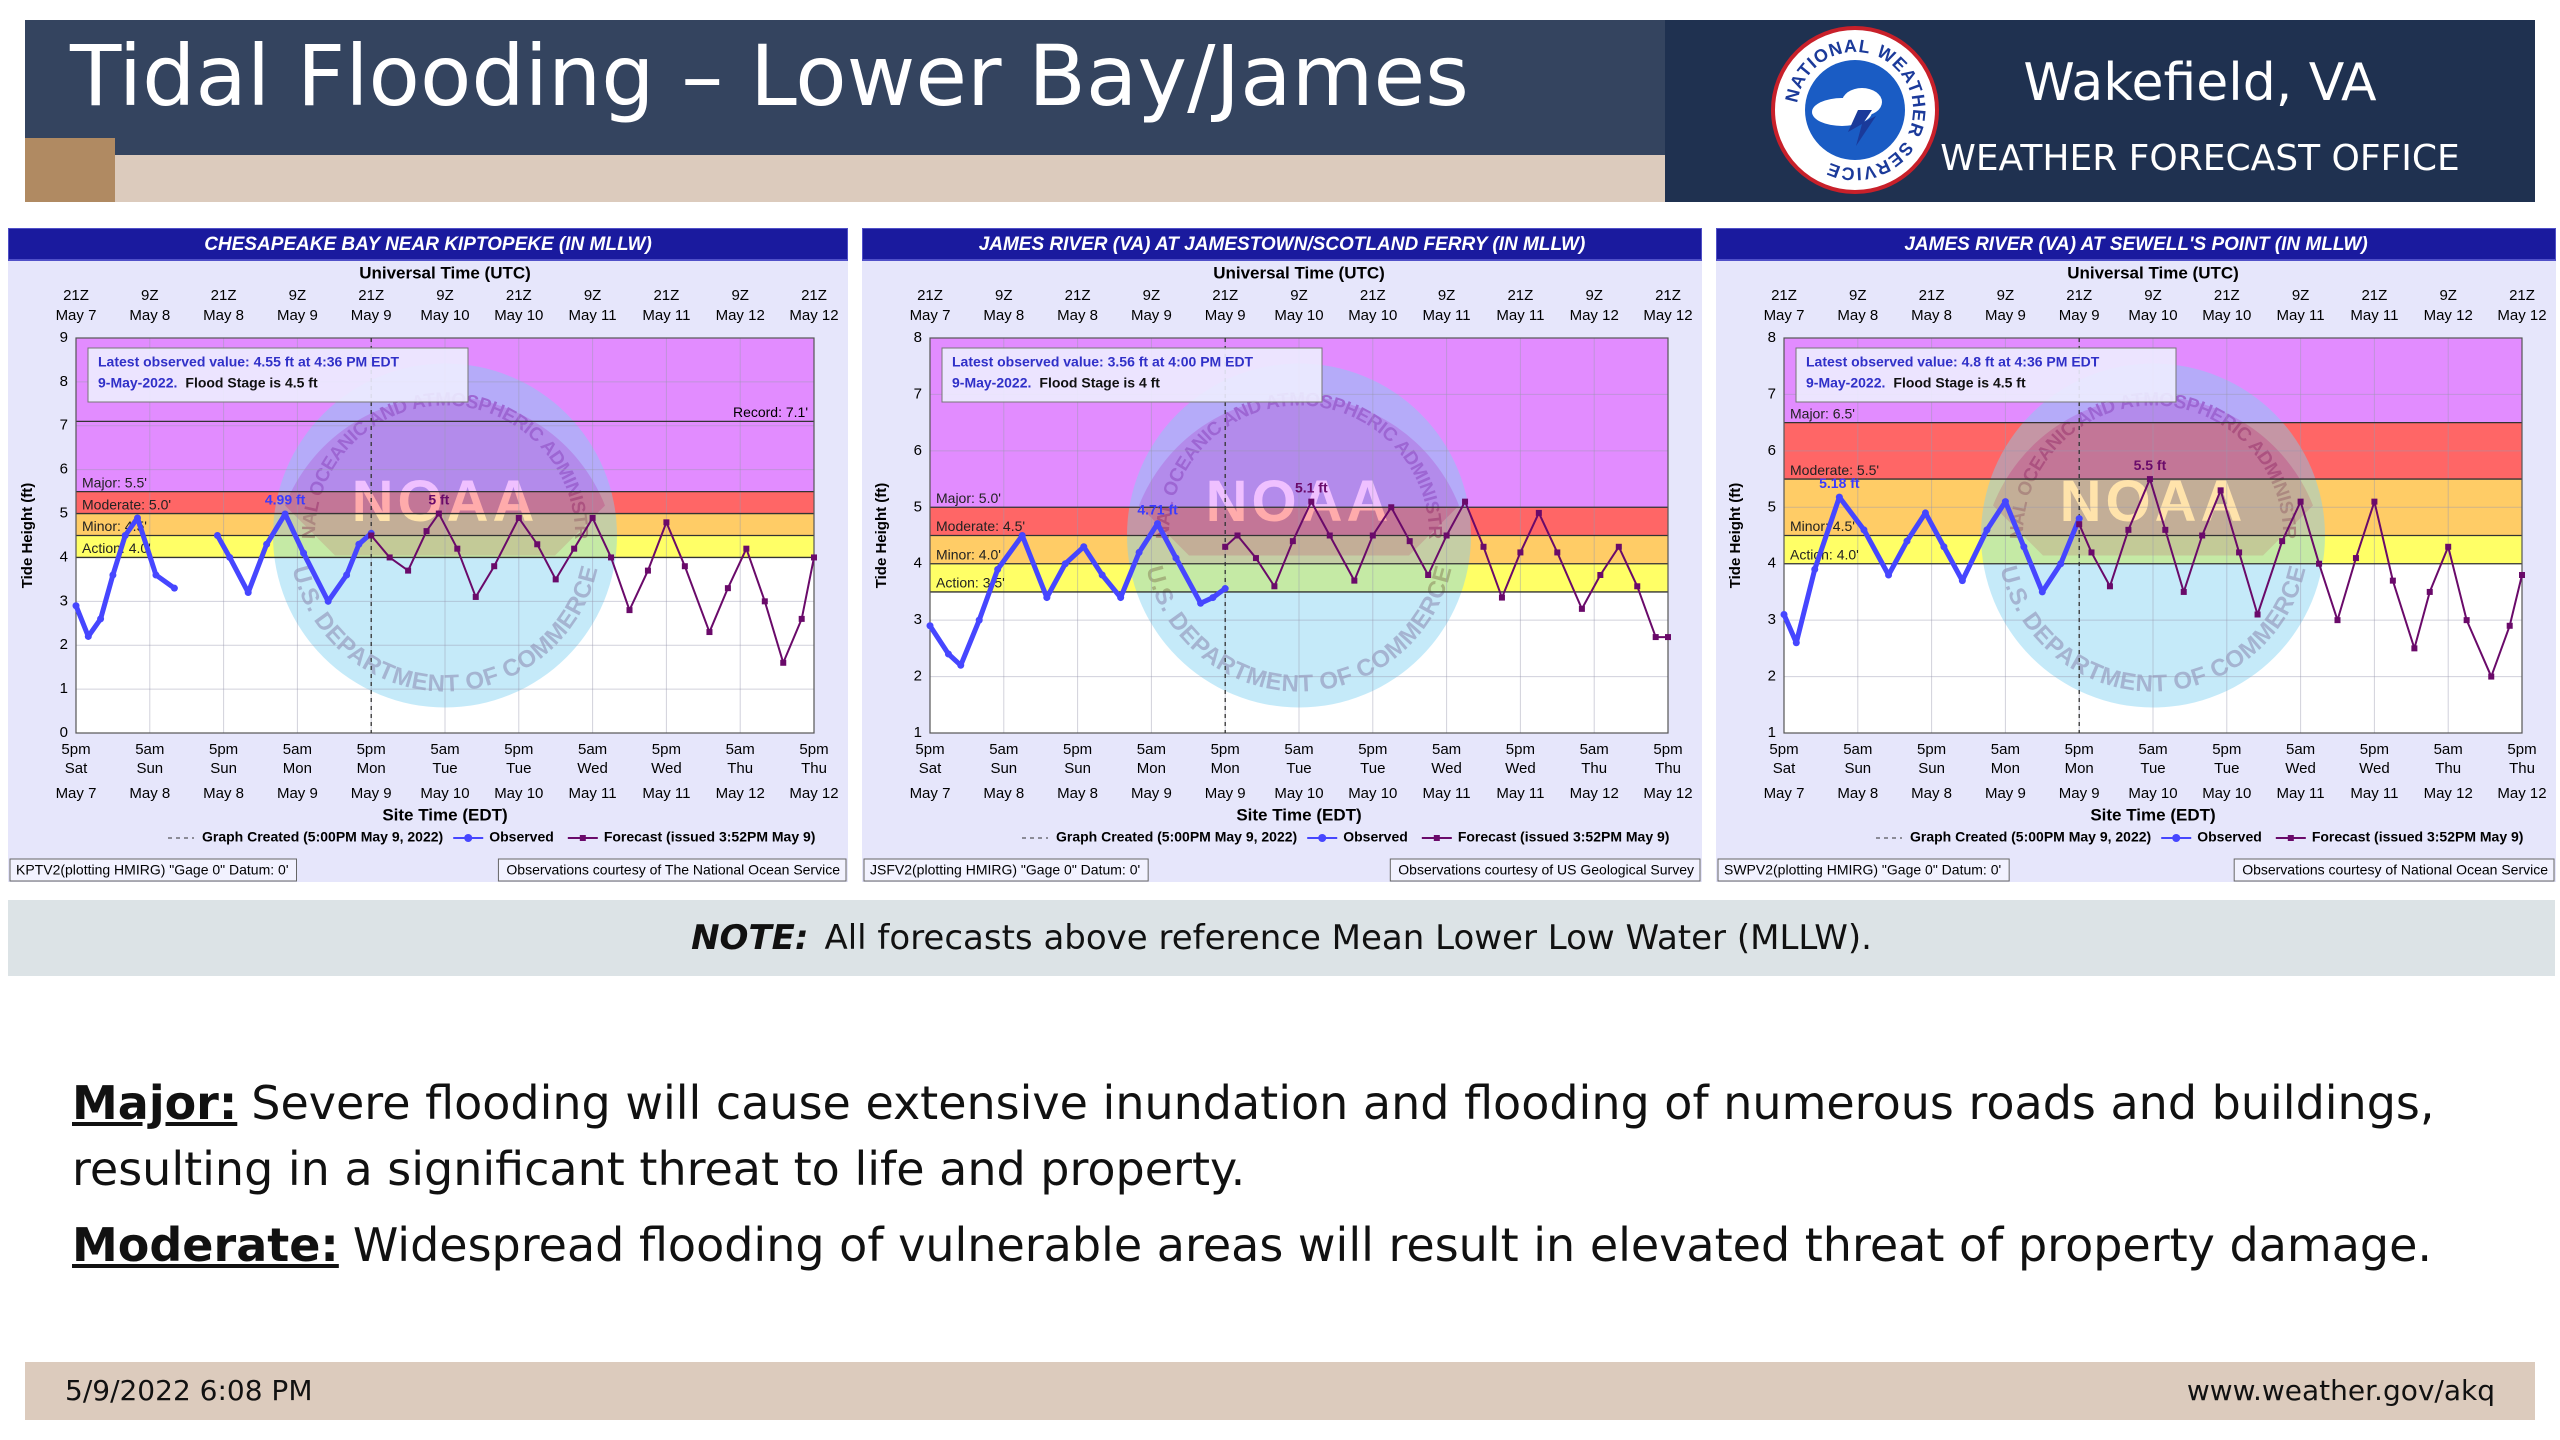  Describe the element at coordinates (27, 536) in the screenshot. I see `y-axis-title: Tide Height (ft)` at that location.